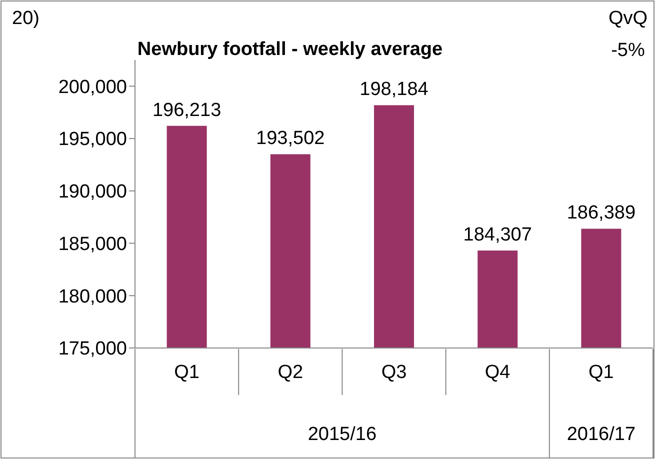 Image resolution: width=657 pixels, height=460 pixels. Describe the element at coordinates (291, 372) in the screenshot. I see `x-tick-label: Q2` at that location.